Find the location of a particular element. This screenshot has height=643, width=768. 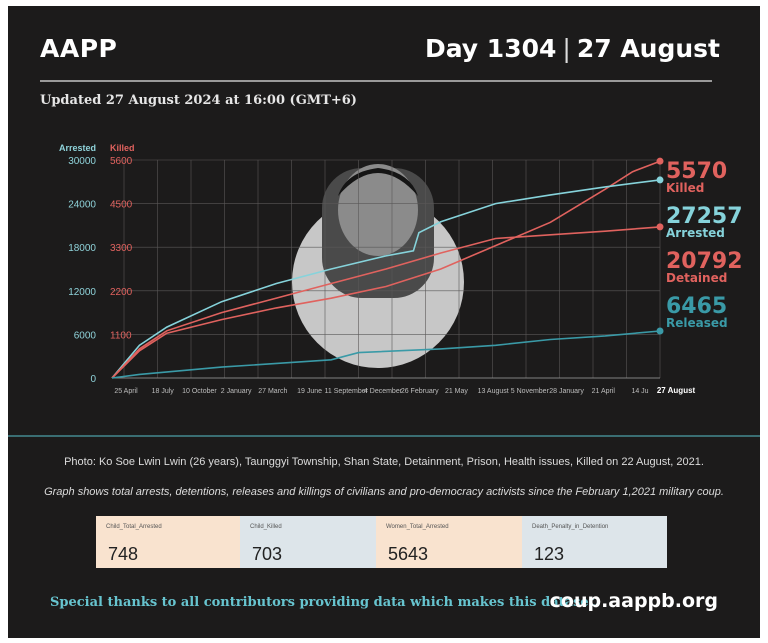

day-date-heading: Day 1304 | 27 August is located at coordinates (572, 48).